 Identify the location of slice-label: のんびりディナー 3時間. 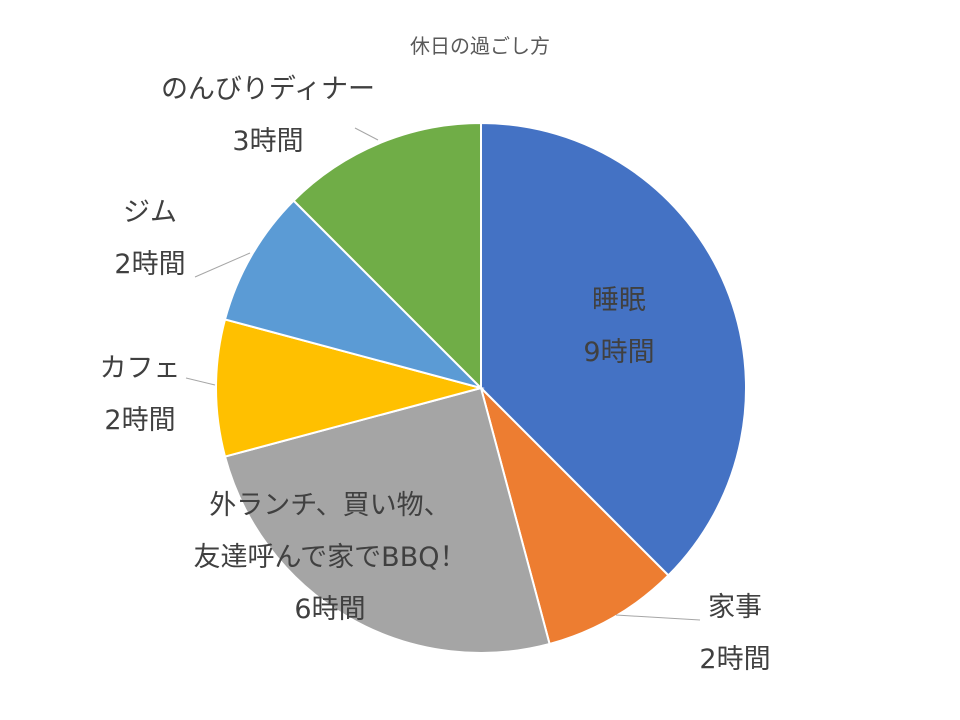
(268, 116).